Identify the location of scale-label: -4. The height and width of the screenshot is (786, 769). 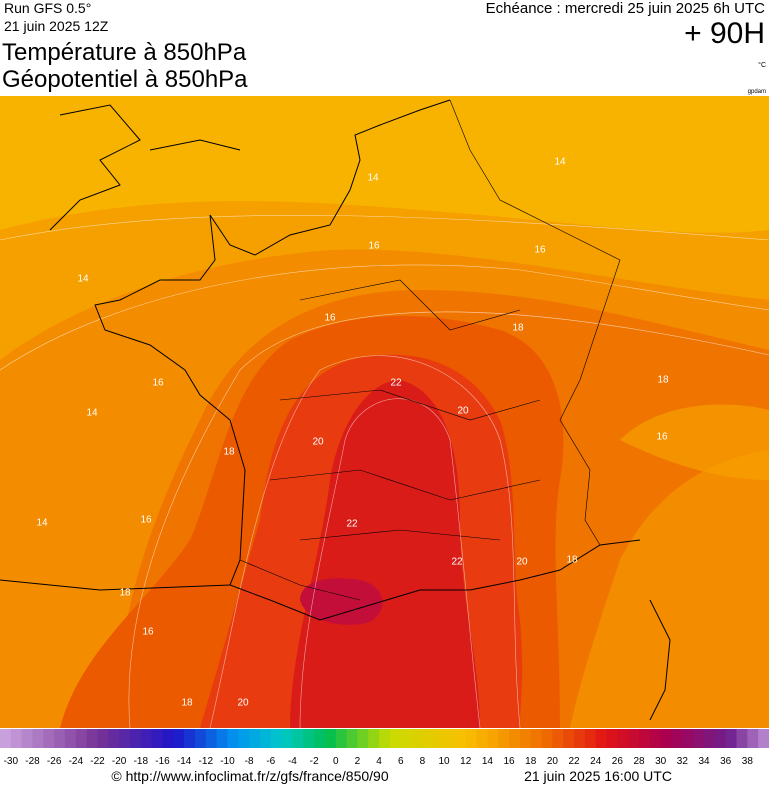
(292, 761).